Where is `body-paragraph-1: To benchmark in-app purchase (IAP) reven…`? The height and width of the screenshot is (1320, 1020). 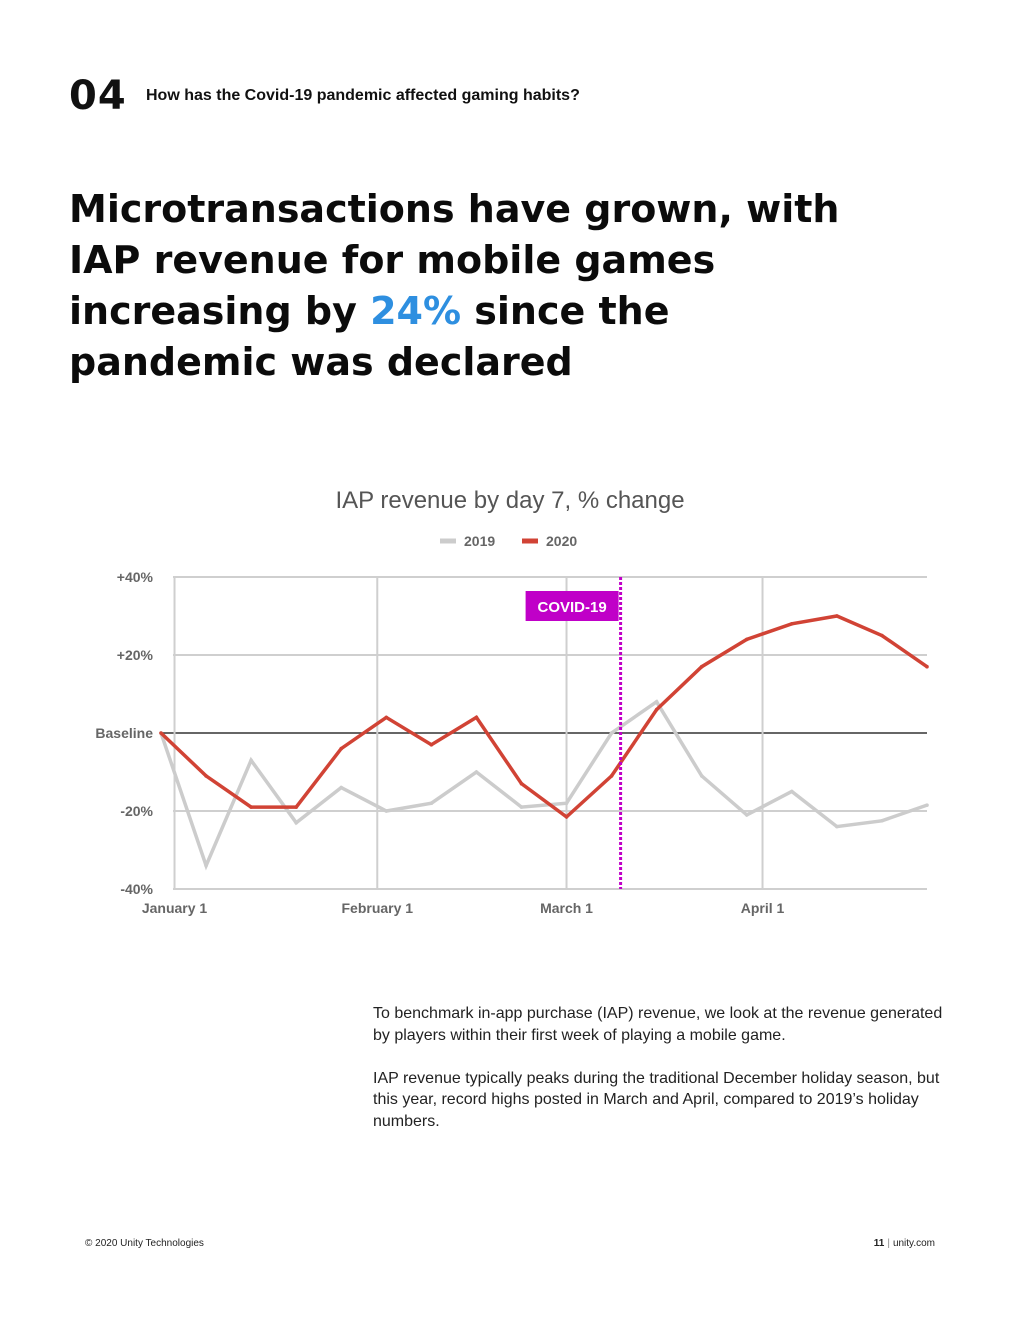 body-paragraph-1: To benchmark in-app purchase (IAP) reven… is located at coordinates (658, 1024).